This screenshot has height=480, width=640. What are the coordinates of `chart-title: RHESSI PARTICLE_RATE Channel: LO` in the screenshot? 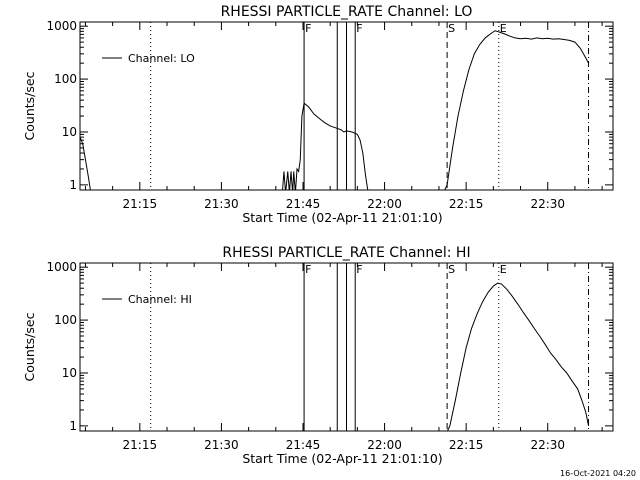 It's located at (347, 12).